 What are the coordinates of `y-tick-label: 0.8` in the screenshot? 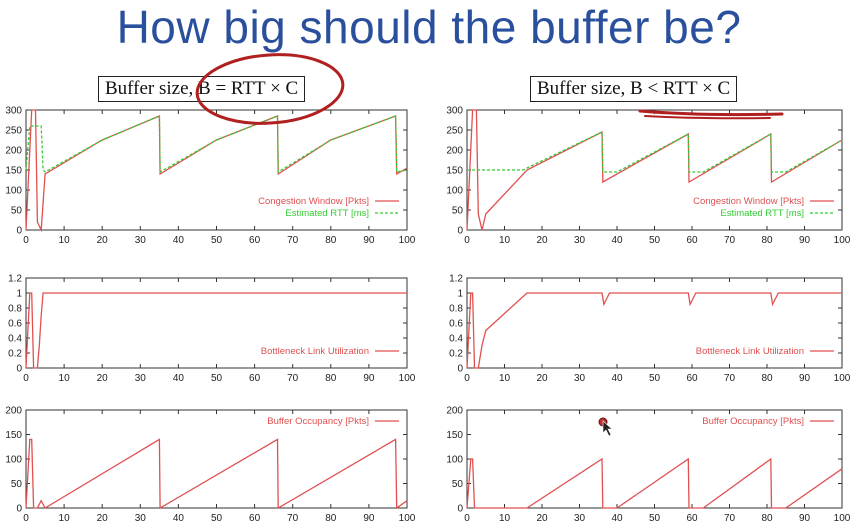 It's located at (15, 309).